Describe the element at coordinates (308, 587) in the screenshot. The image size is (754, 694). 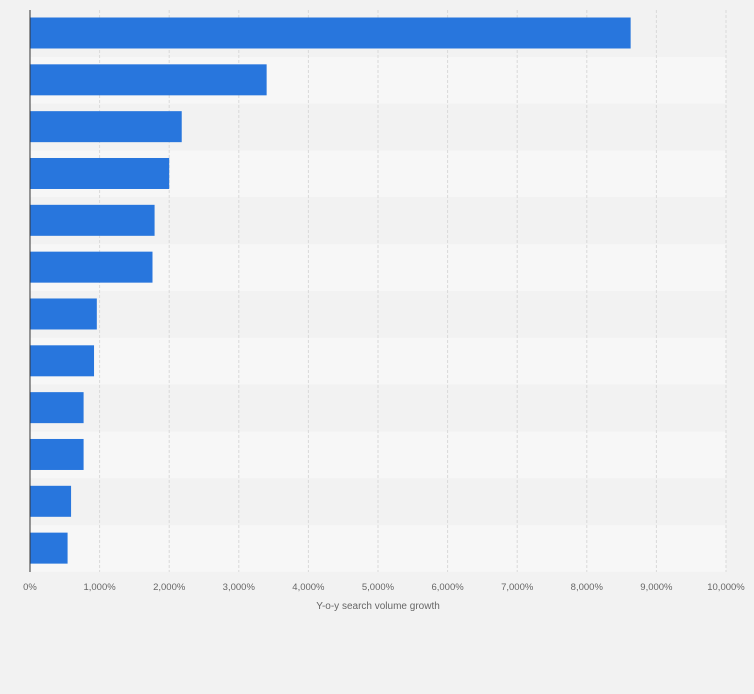
I see `x-tick-label: 4,000%` at that location.